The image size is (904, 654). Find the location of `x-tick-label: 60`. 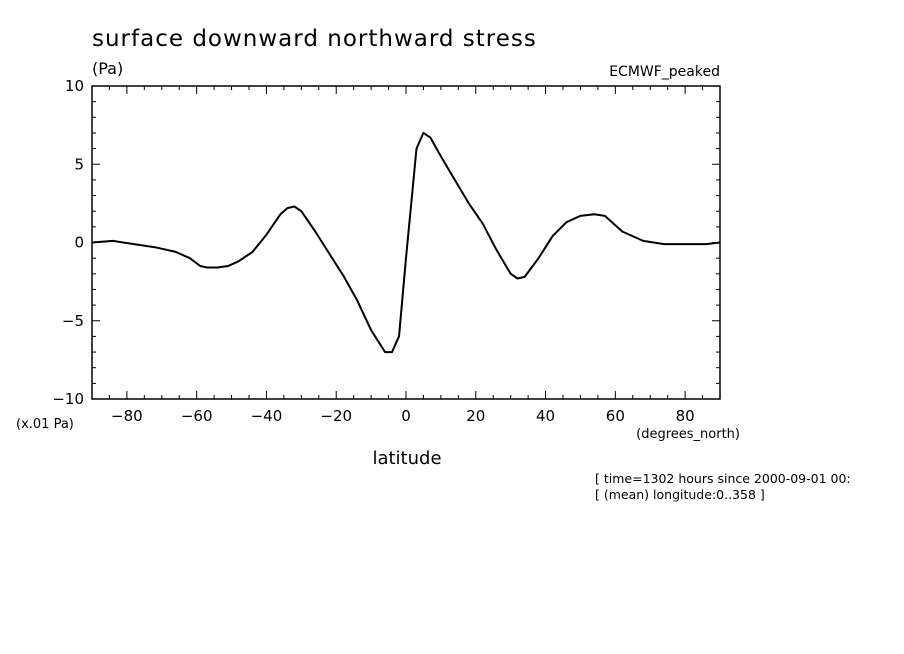

x-tick-label: 60 is located at coordinates (615, 416).